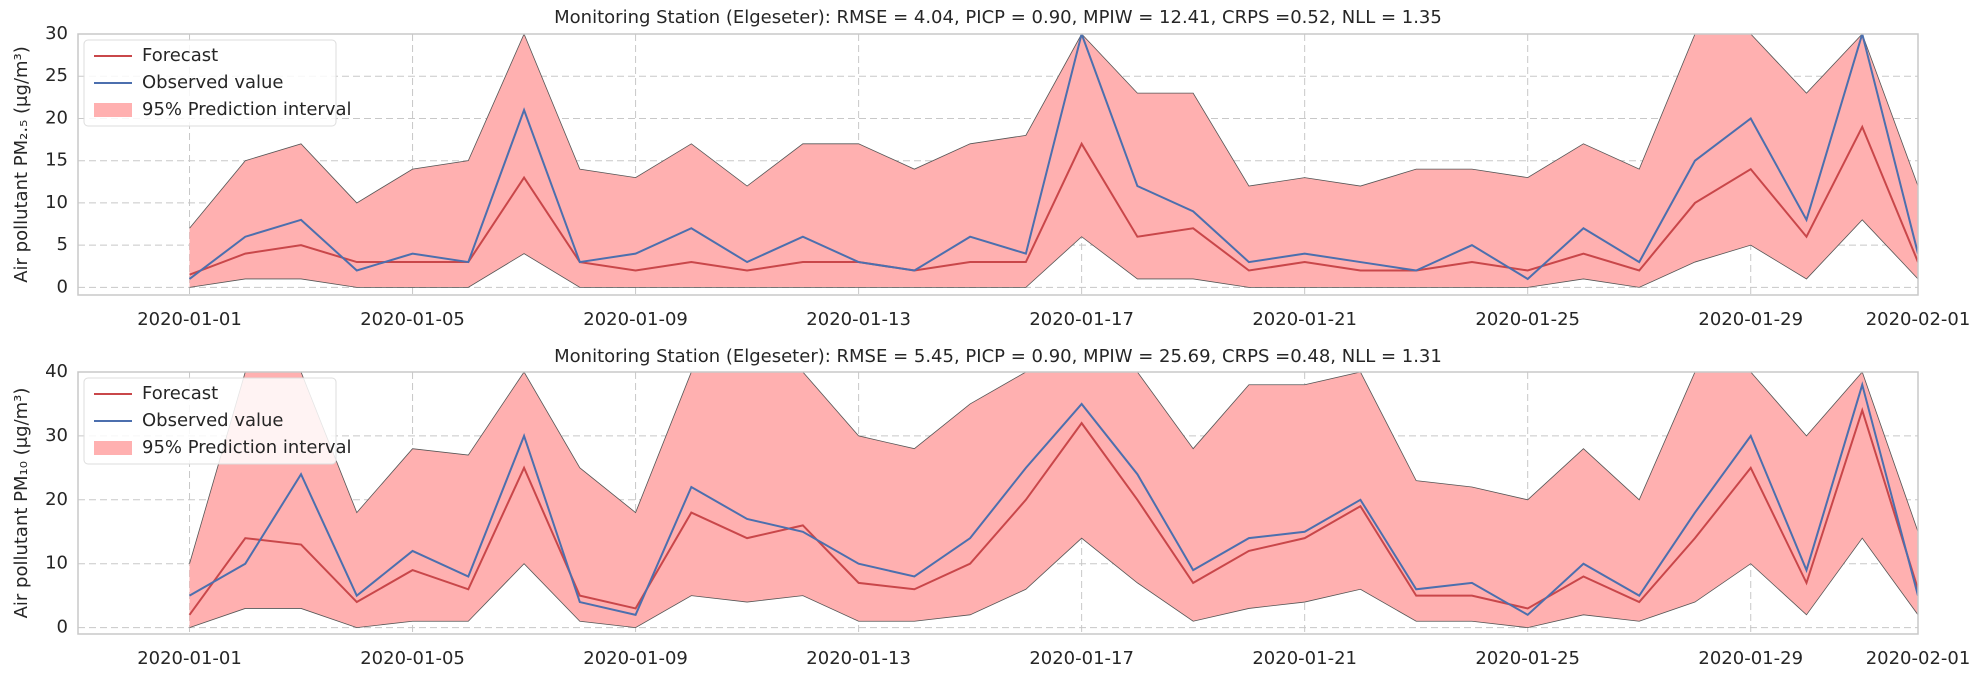 The image size is (1976, 676). What do you see at coordinates (21, 164) in the screenshot?
I see `y-axis-label: Air pollutant PM₂.₅ (μg/m³)` at bounding box center [21, 164].